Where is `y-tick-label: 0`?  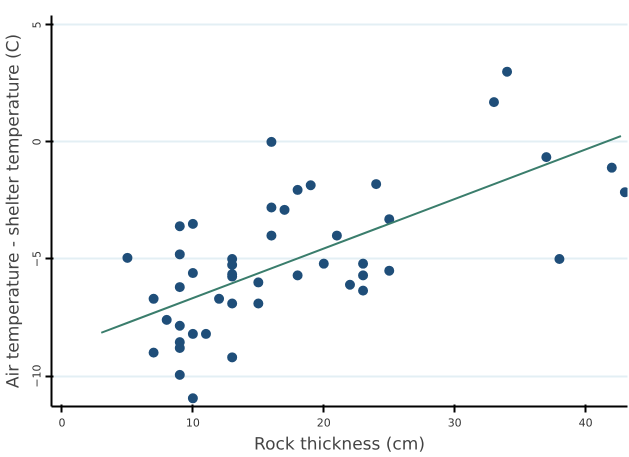
y-tick-label: 0 is located at coordinates (37, 142).